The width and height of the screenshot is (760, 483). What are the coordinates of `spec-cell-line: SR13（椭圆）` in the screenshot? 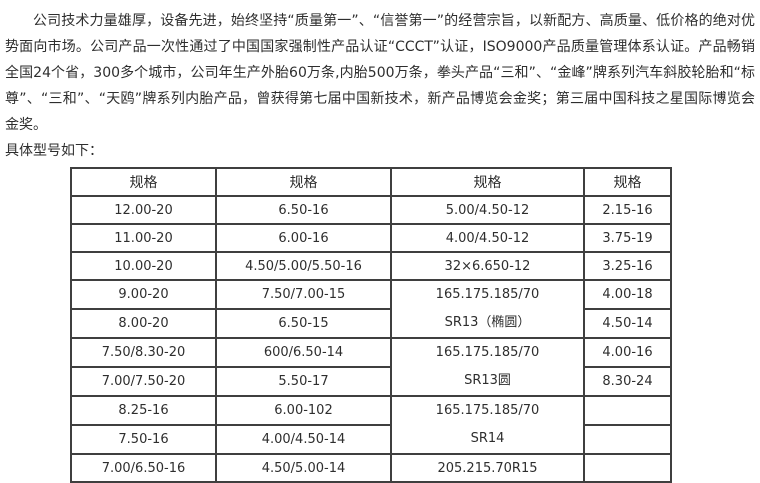 It's located at (487, 322).